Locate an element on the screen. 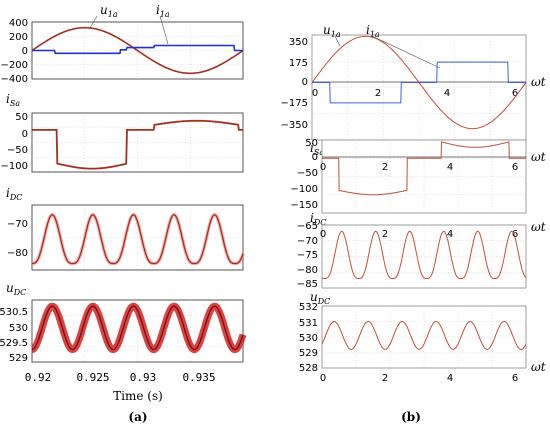 This screenshot has width=550, height=428. panel-b2: iSa 50 0 −50 −100 −150 0 2 4 6 ωt is located at coordinates (418, 176).